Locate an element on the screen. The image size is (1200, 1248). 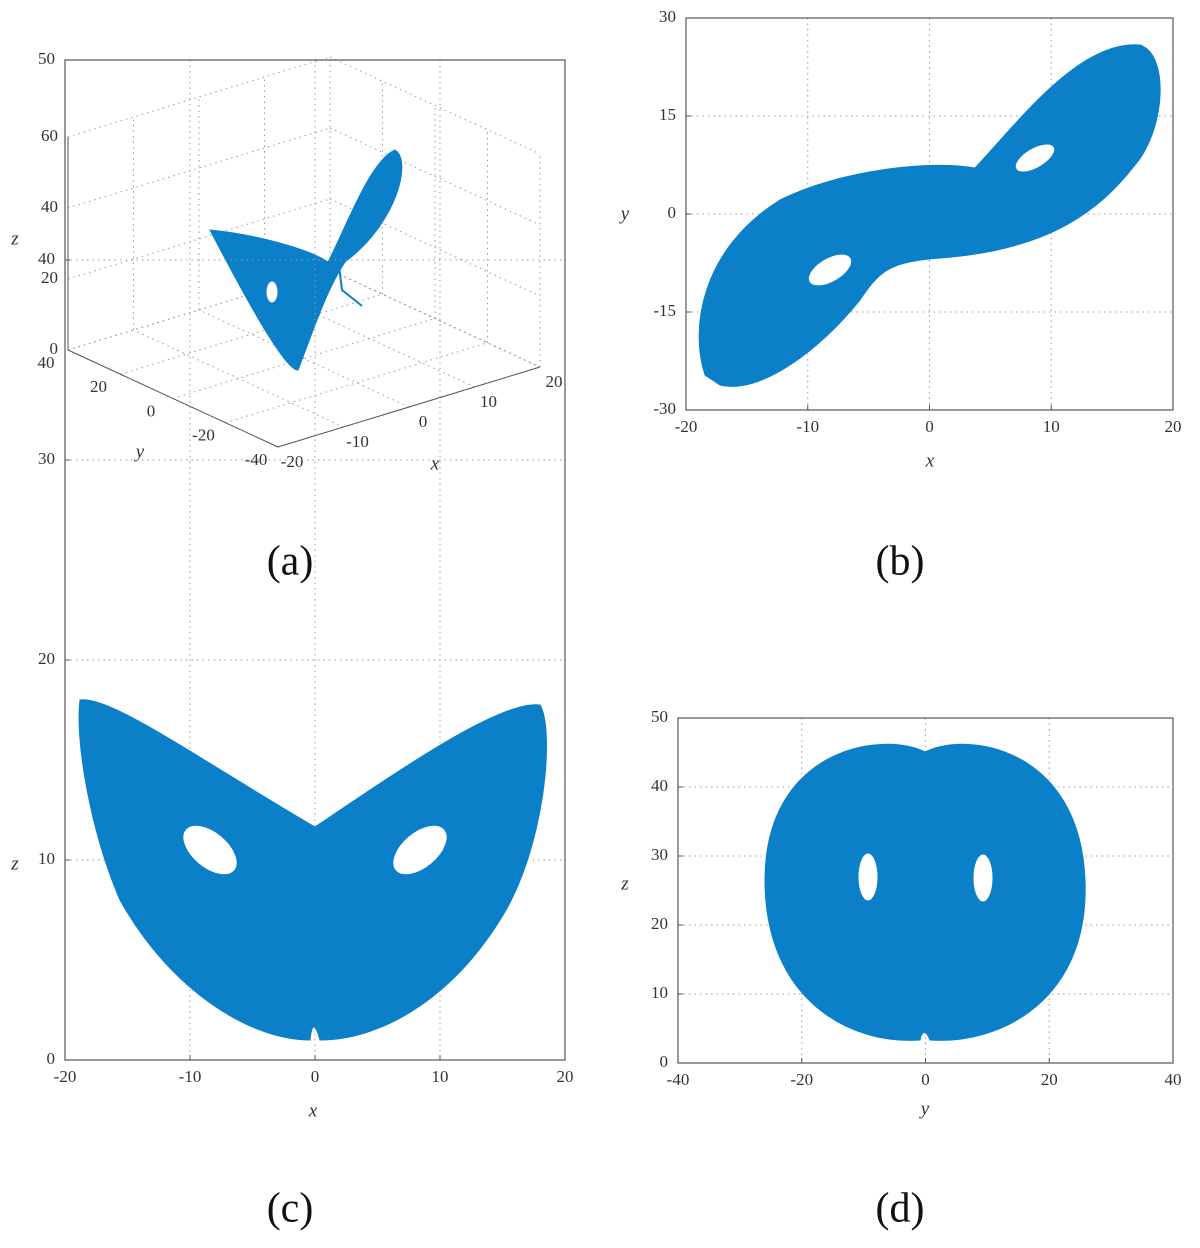
y-tick-label: -15 is located at coordinates (664, 310).